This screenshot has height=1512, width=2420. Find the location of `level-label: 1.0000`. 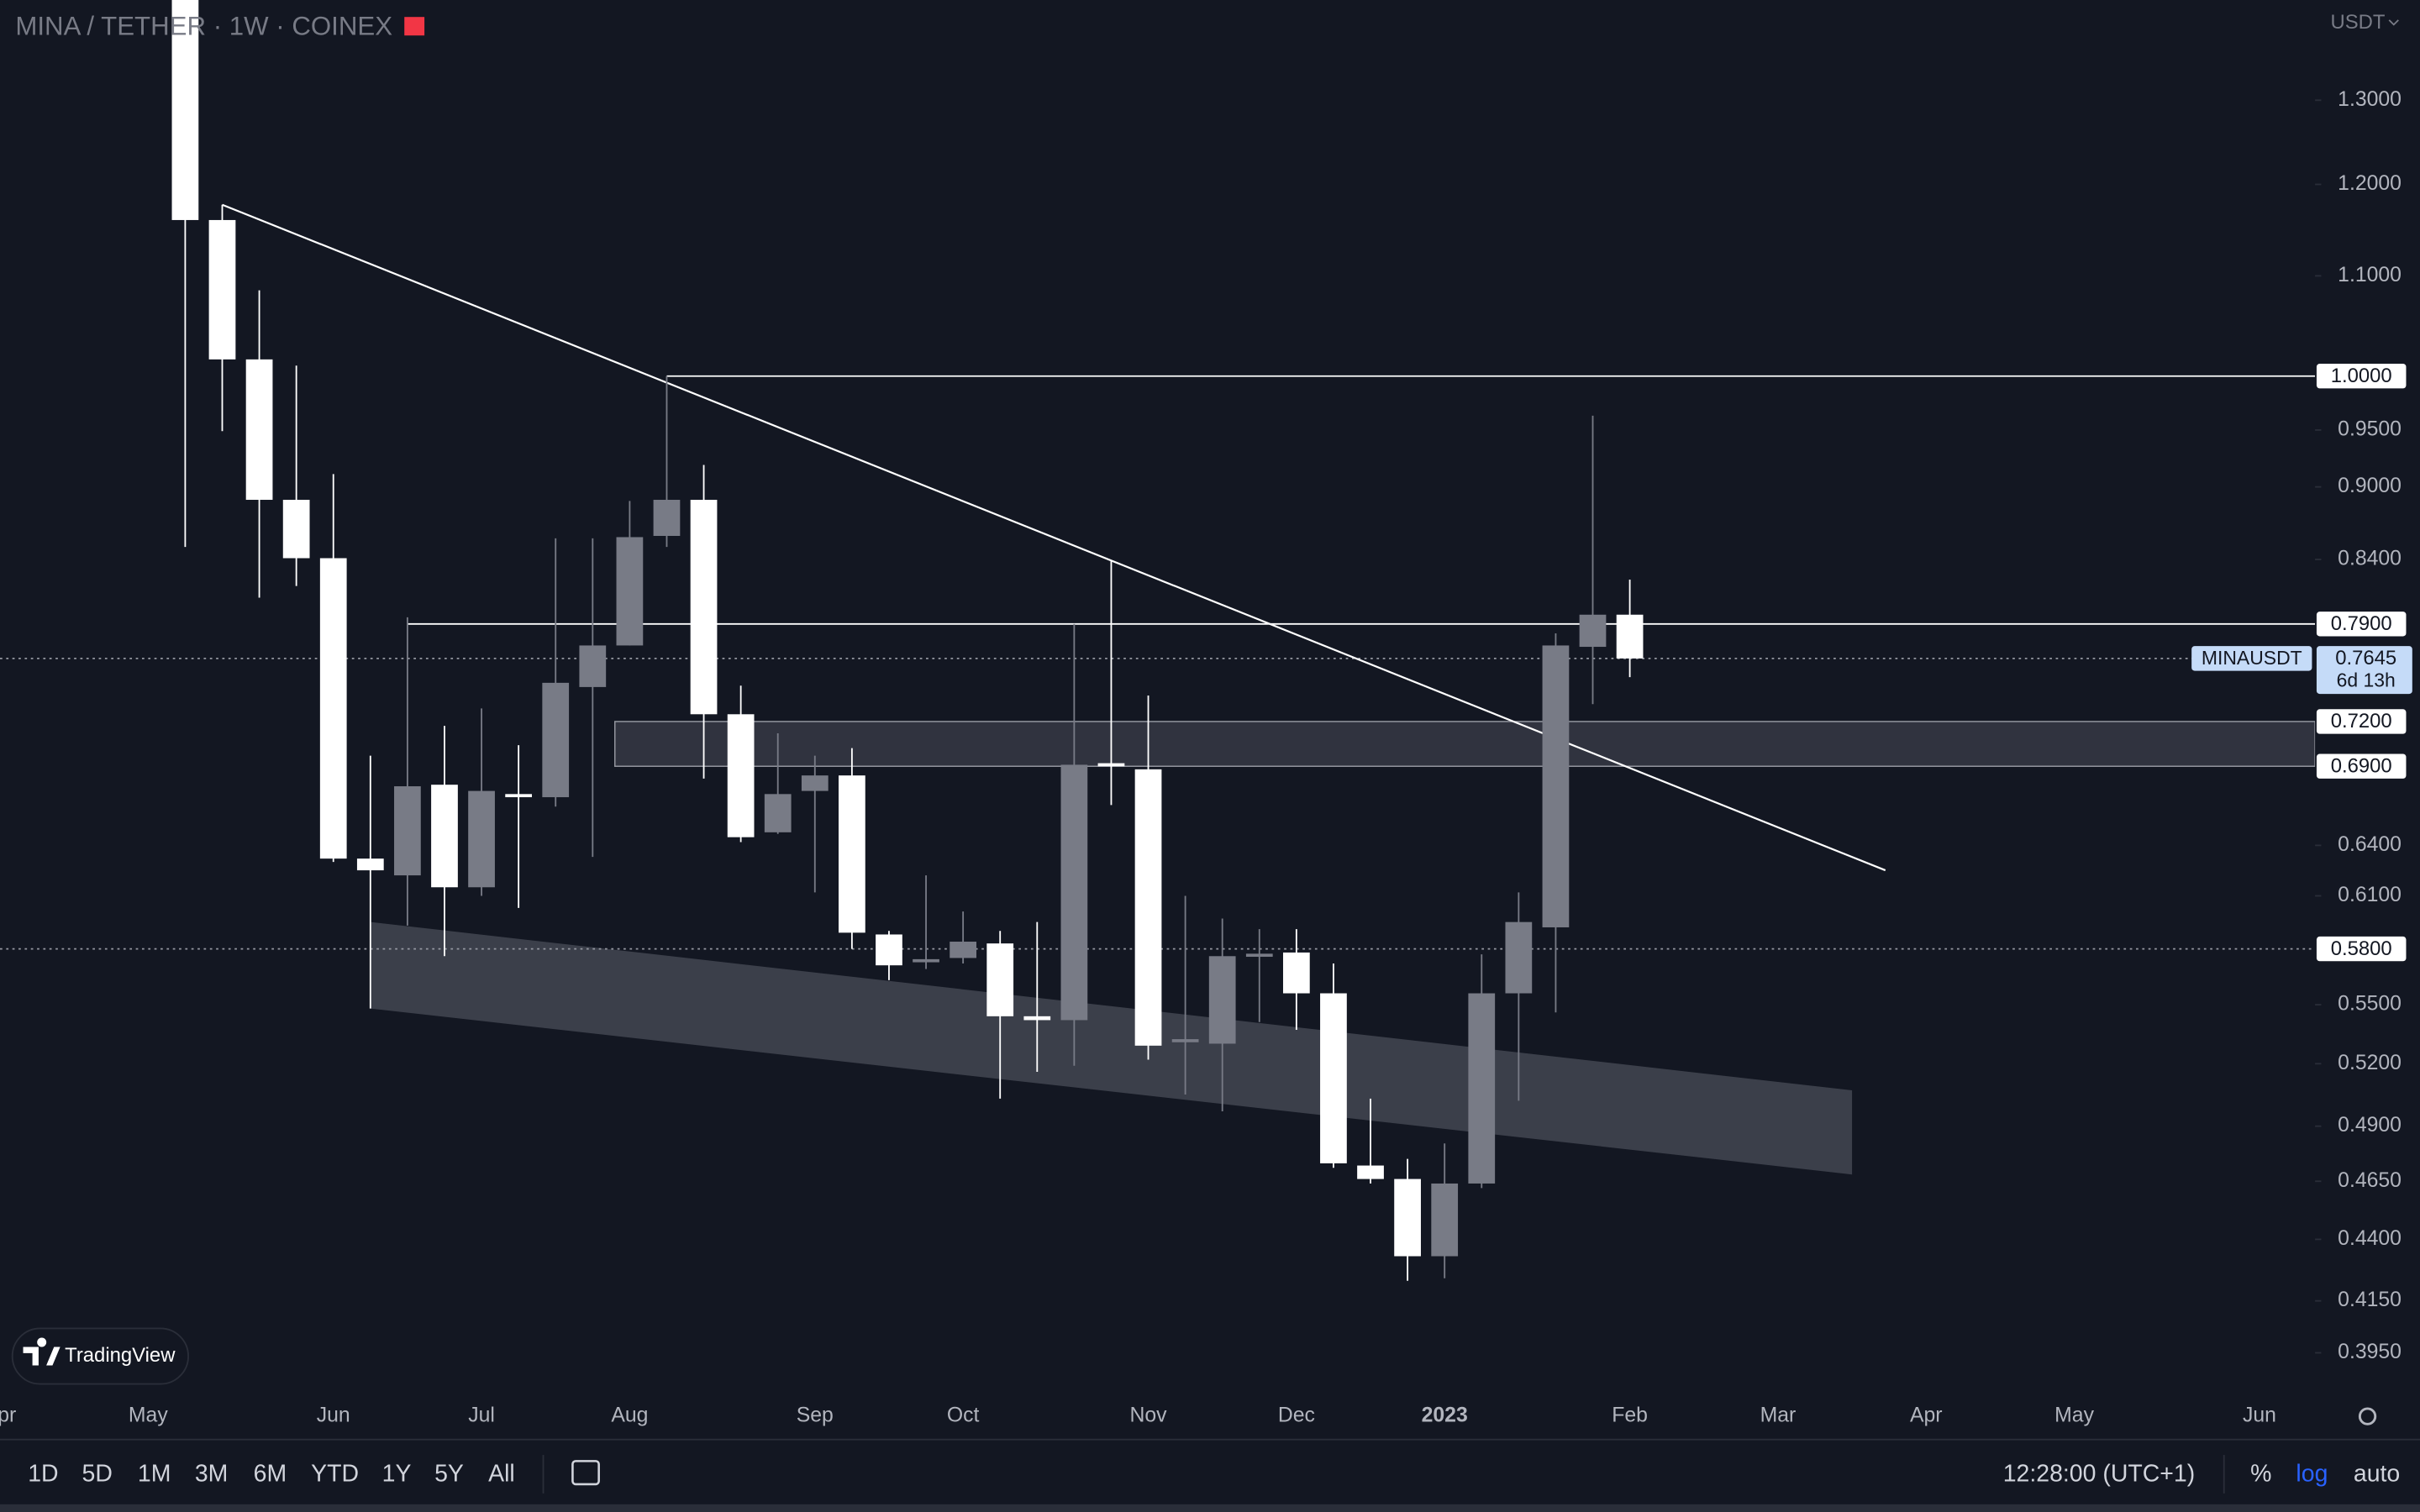

level-label: 1.0000 is located at coordinates (2361, 376).